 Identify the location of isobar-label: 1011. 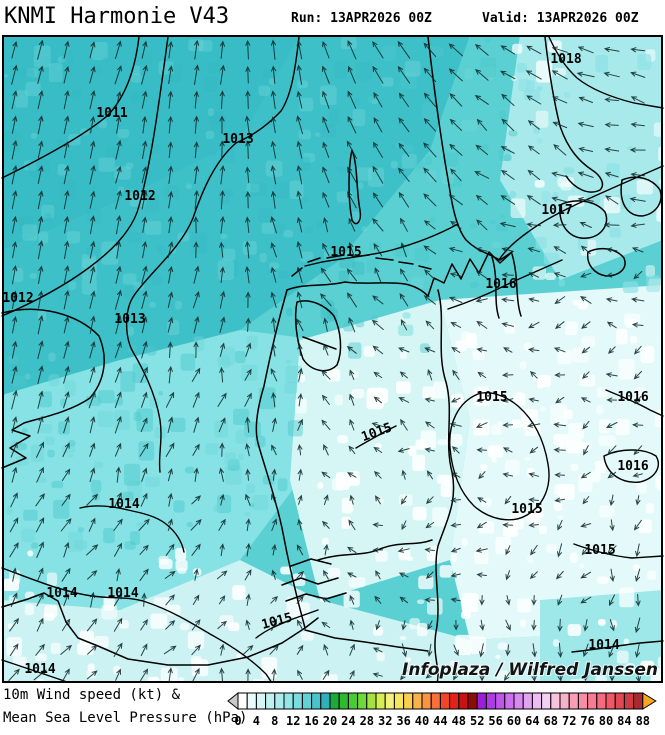
(111, 113).